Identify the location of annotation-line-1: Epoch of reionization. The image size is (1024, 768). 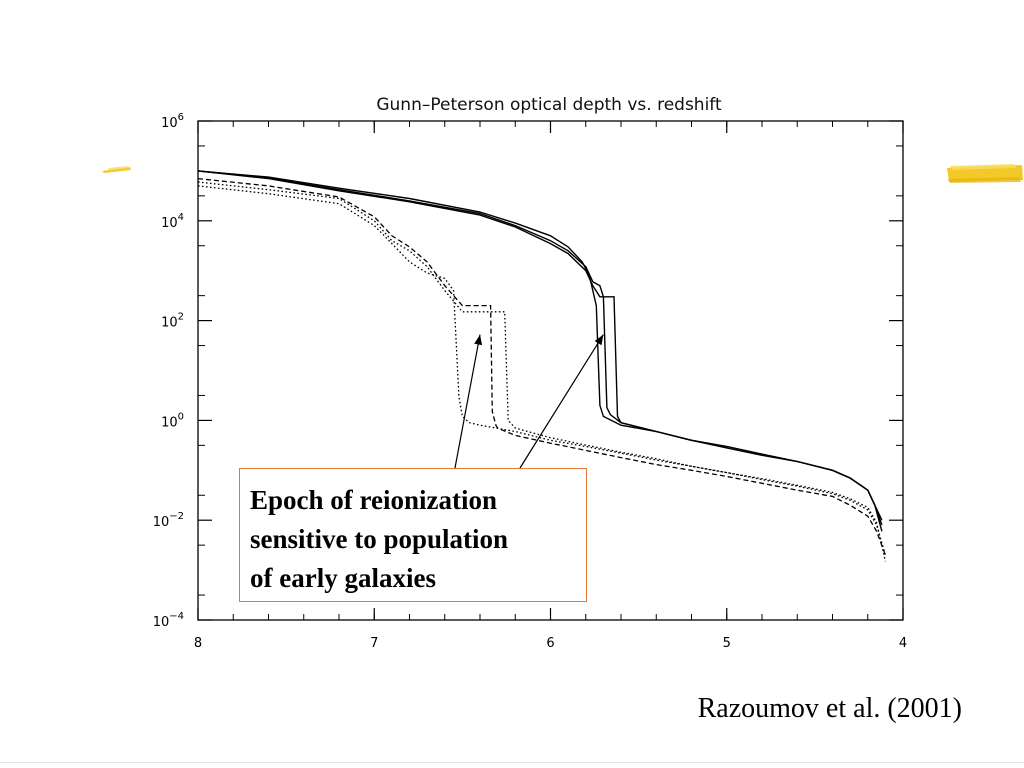
(374, 500).